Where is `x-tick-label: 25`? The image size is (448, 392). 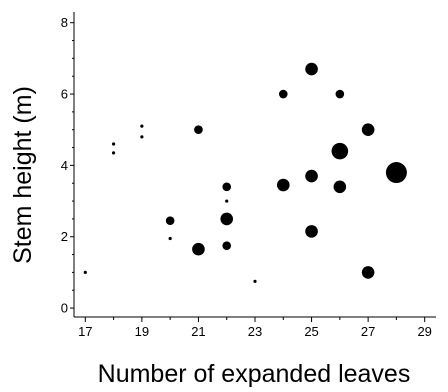
x-tick-label: 25 is located at coordinates (311, 331).